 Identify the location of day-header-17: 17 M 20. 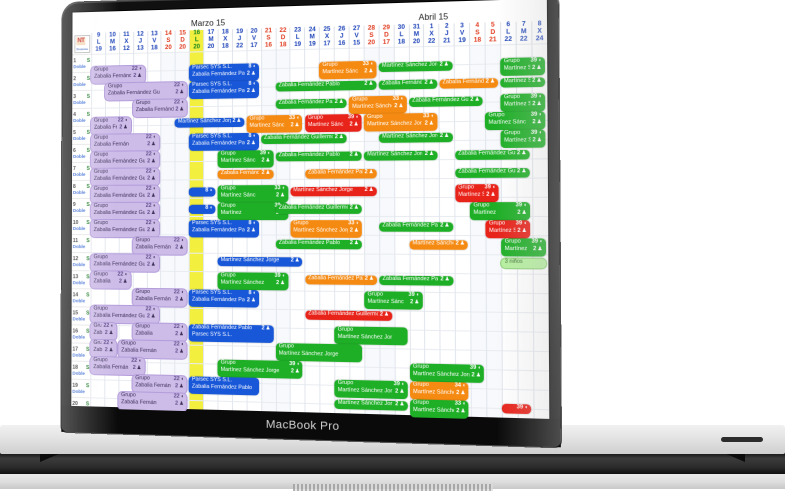
(211, 40).